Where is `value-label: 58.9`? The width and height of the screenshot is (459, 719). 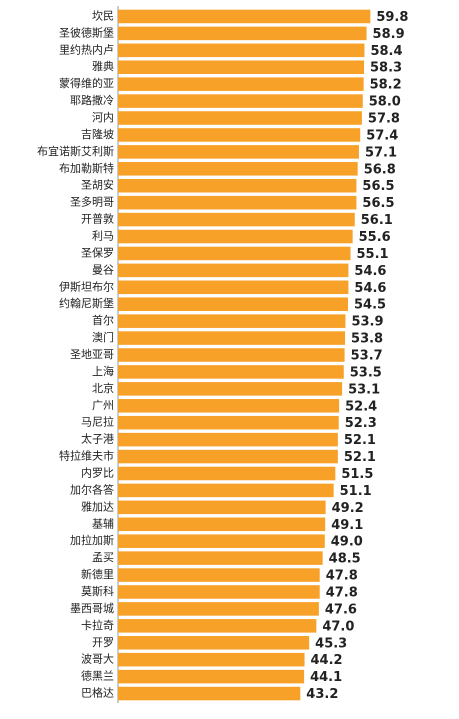
value-label: 58.9 is located at coordinates (389, 34).